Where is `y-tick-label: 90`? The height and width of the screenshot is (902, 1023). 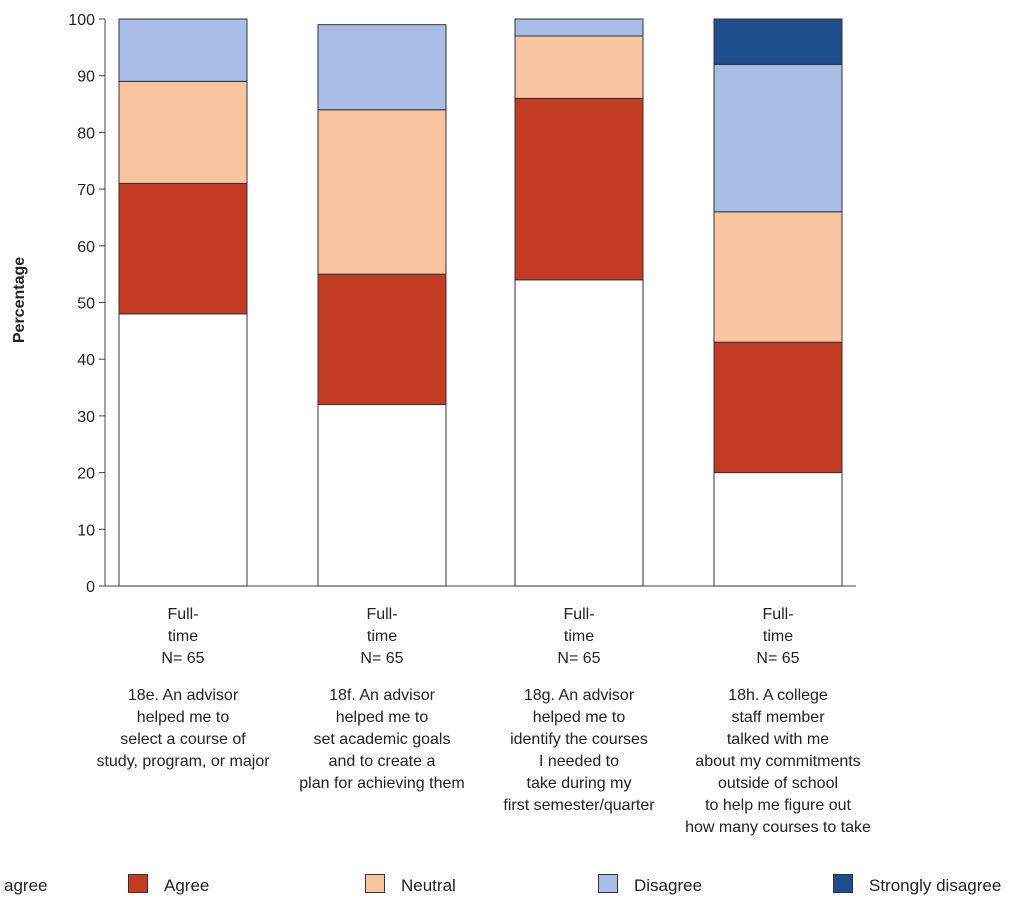 y-tick-label: 90 is located at coordinates (86, 77).